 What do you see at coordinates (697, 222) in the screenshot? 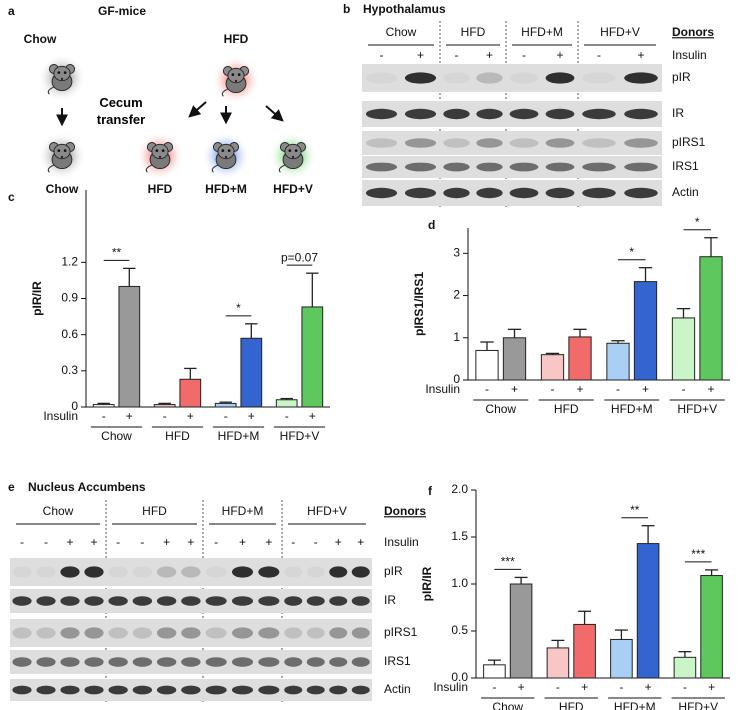
I see `significance-label: *` at bounding box center [697, 222].